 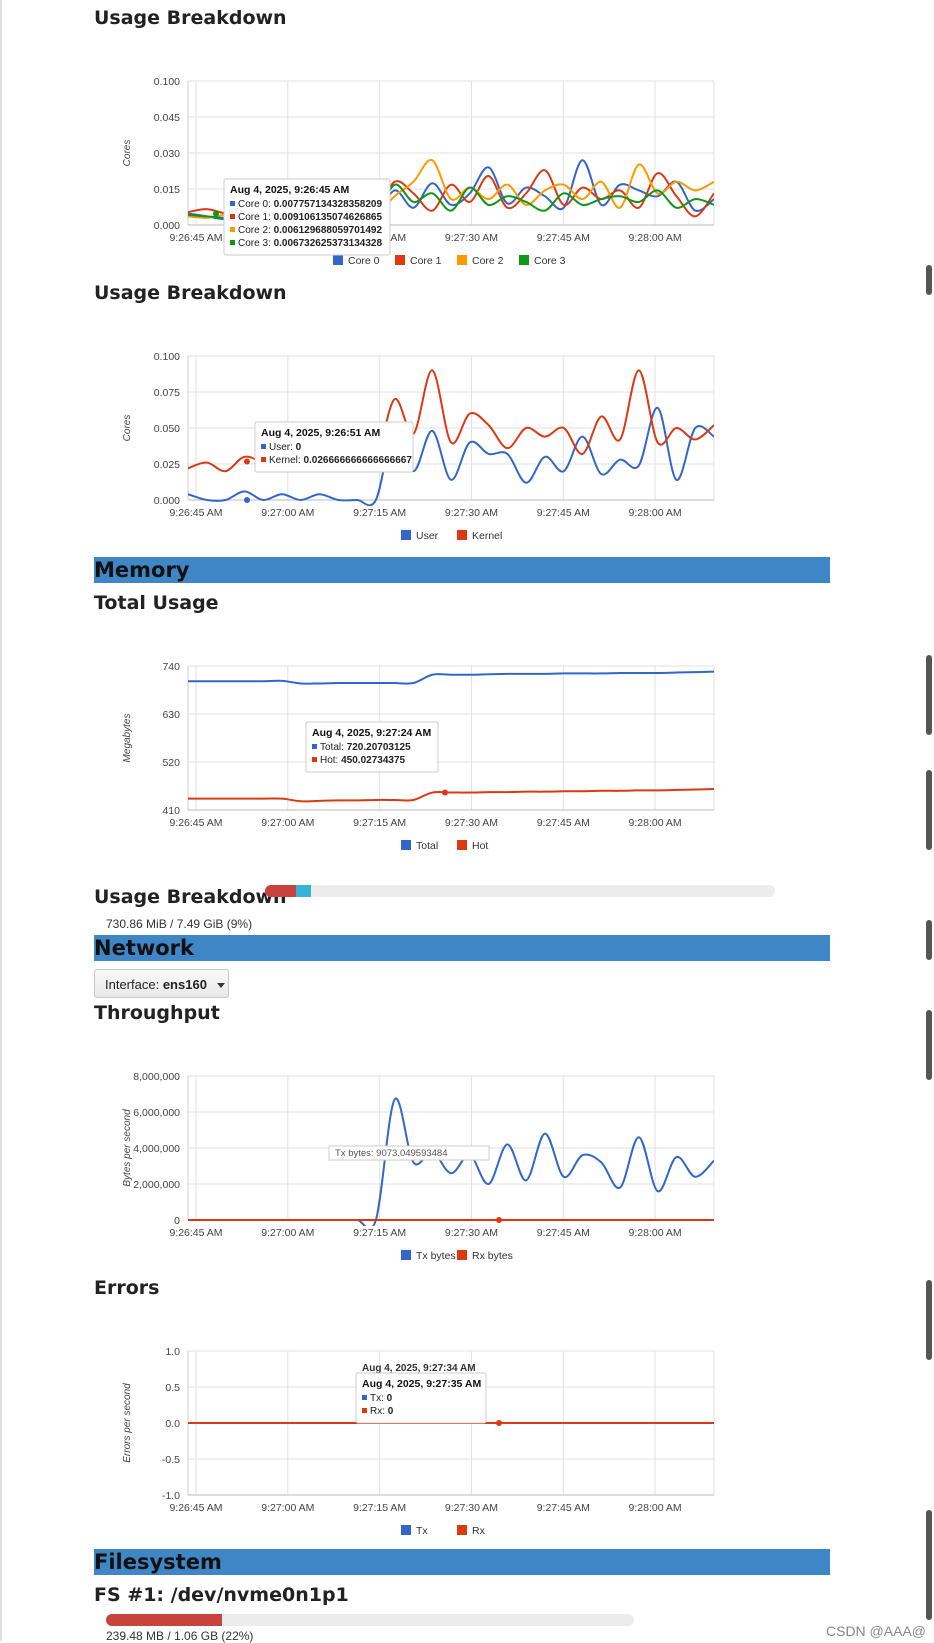 I want to click on legend-label: Core 1, so click(x=426, y=261).